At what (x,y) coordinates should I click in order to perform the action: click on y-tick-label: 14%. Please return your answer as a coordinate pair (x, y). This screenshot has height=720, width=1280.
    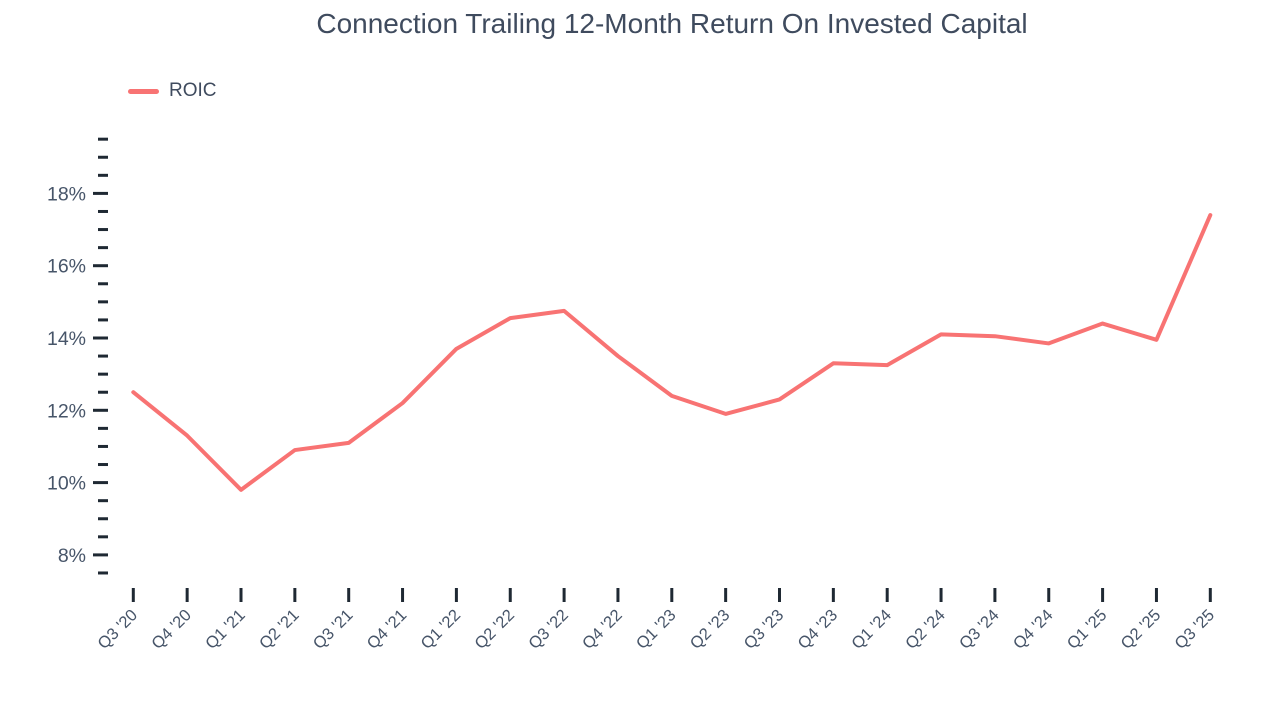
    Looking at the image, I should click on (66, 339).